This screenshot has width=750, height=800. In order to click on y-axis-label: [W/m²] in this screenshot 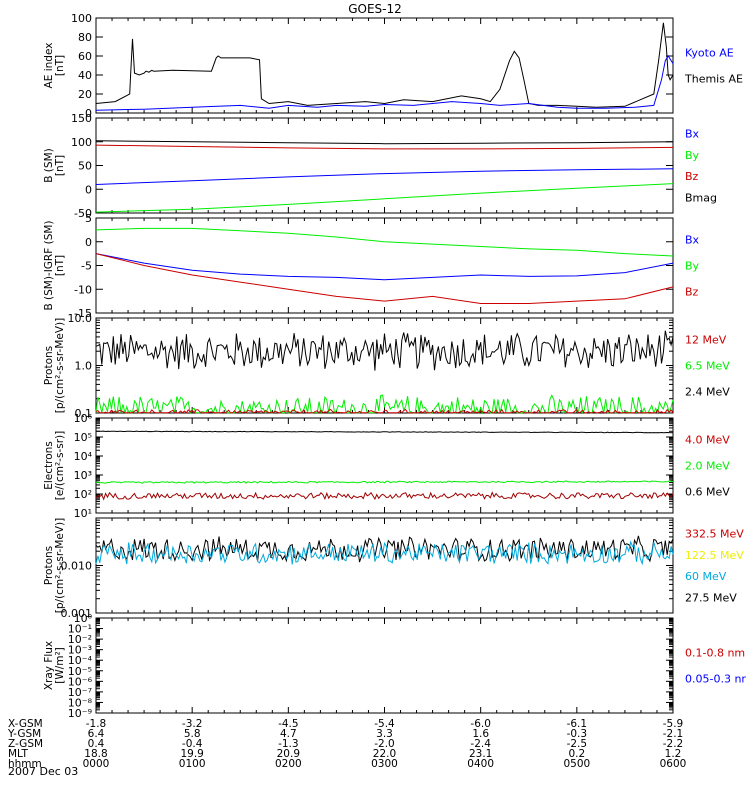, I will do `click(60, 665)`.